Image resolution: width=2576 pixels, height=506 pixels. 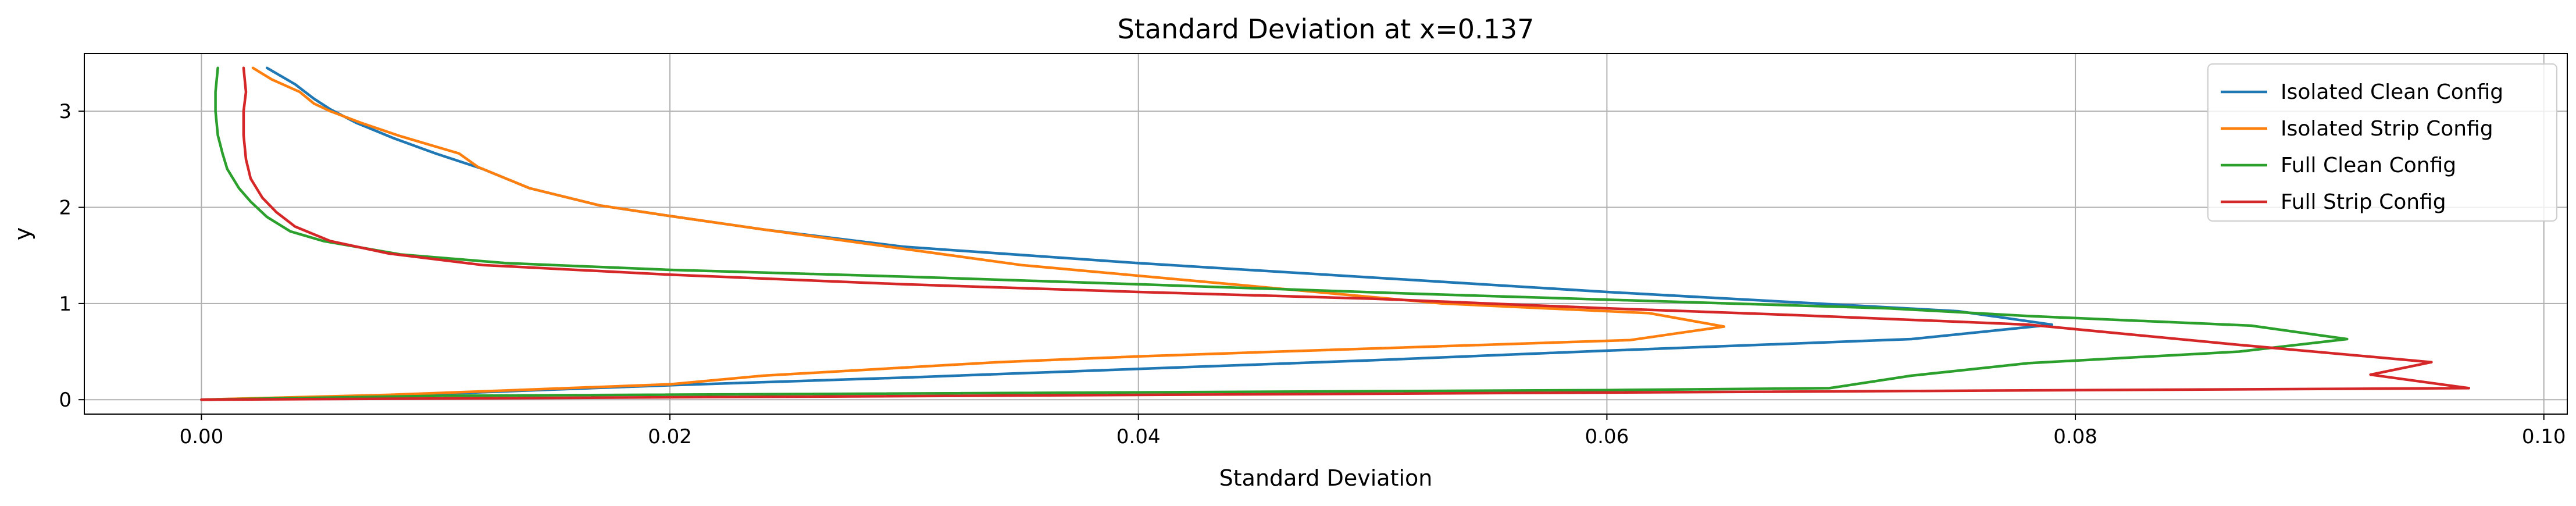 What do you see at coordinates (23, 234) in the screenshot?
I see `y-axis-label: y` at bounding box center [23, 234].